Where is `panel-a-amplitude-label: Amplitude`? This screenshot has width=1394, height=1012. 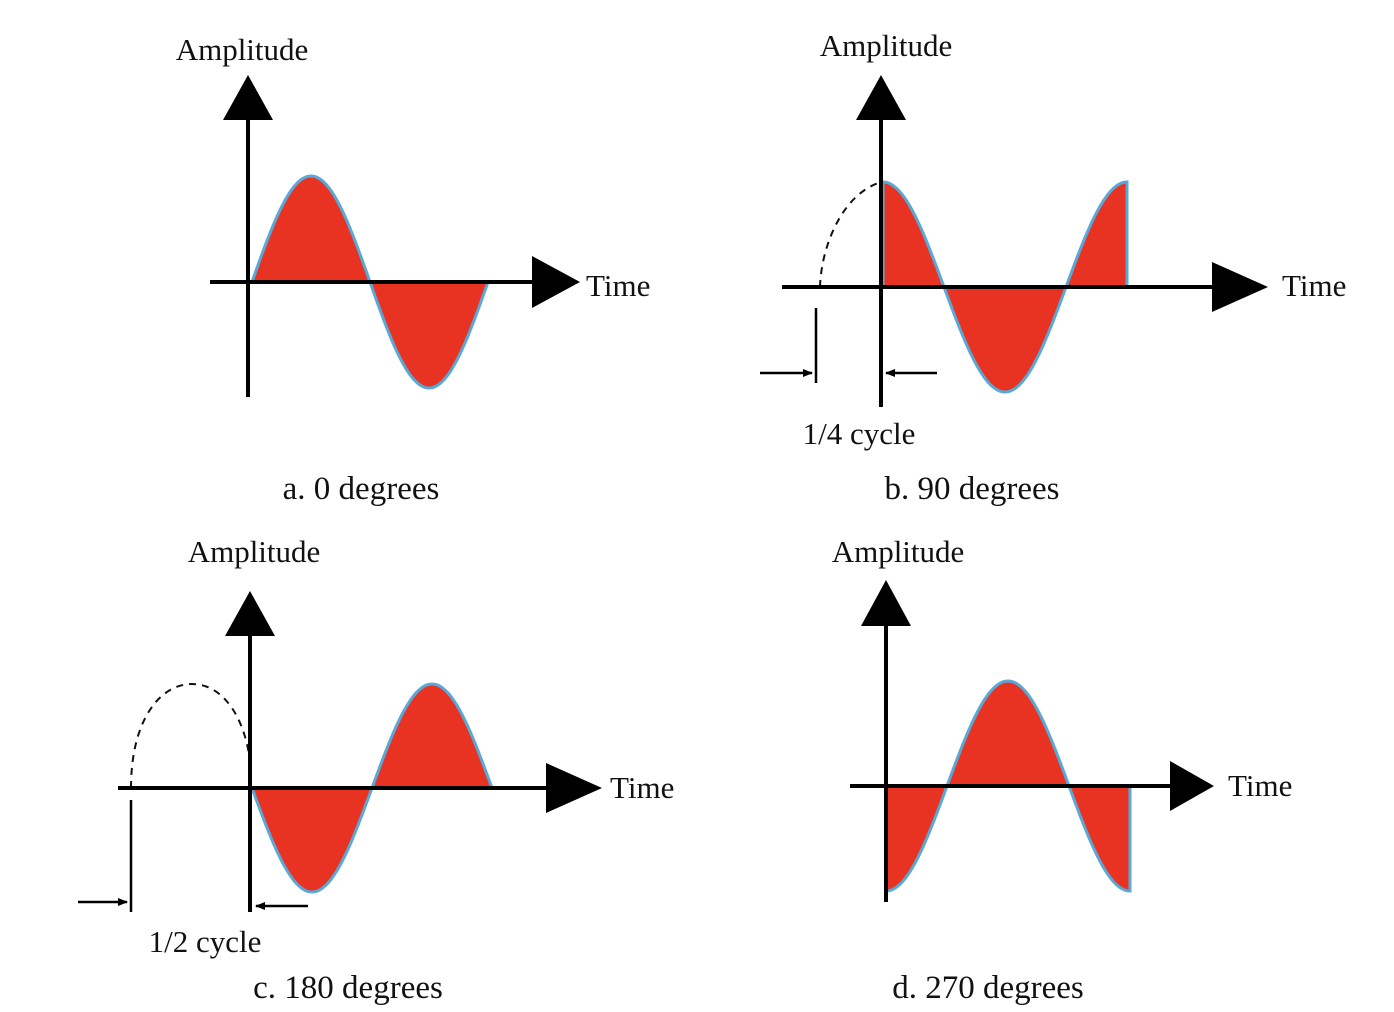 panel-a-amplitude-label: Amplitude is located at coordinates (242, 49).